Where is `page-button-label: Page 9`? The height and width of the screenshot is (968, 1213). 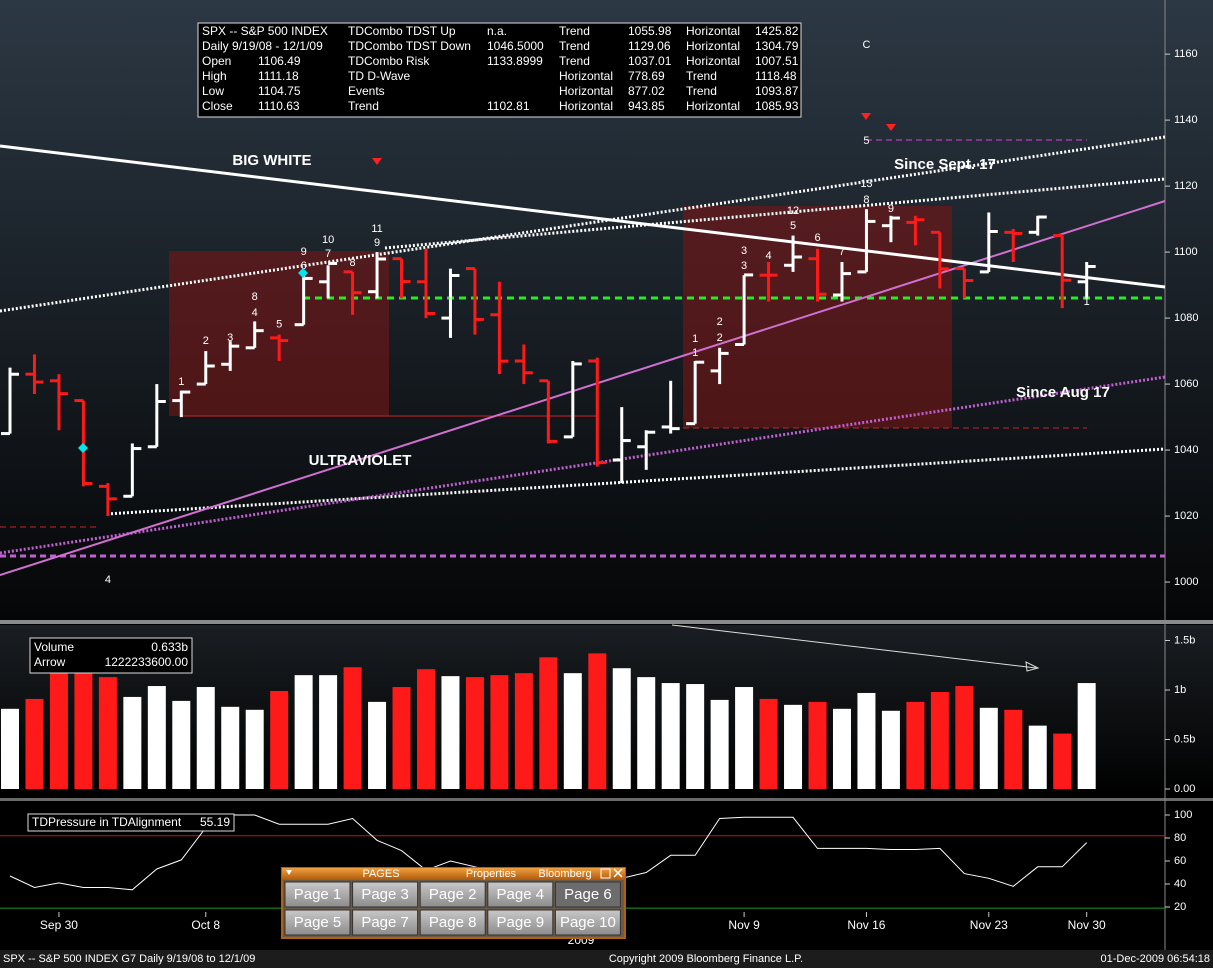
page-button-label: Page 9 is located at coordinates (521, 922).